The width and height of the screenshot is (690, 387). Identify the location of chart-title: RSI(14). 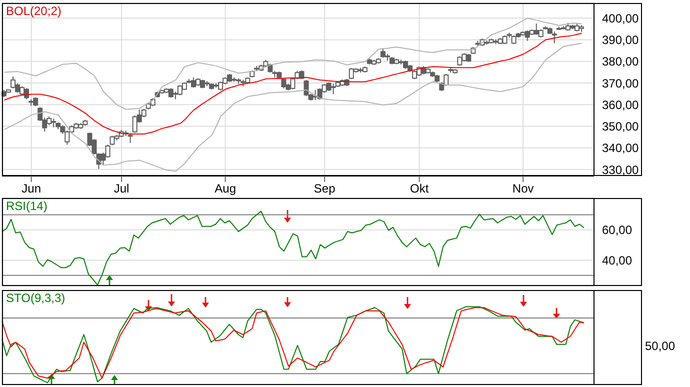
(27, 206).